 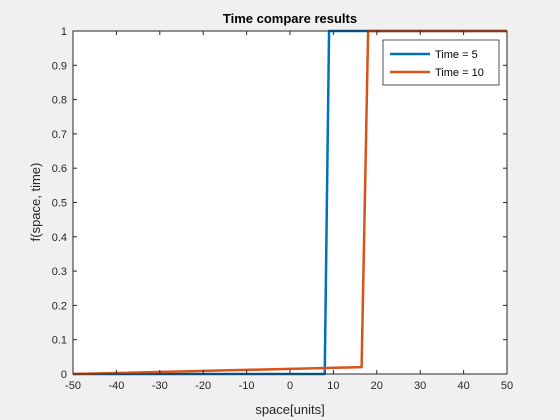 What do you see at coordinates (64, 375) in the screenshot?
I see `y-tick-label: 0` at bounding box center [64, 375].